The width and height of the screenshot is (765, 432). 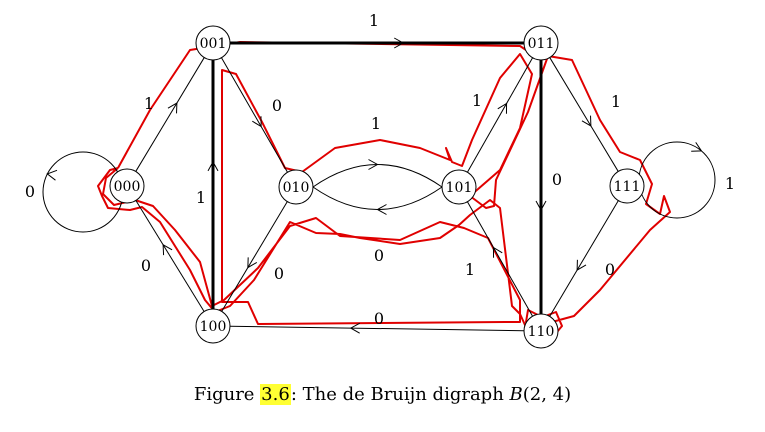 I want to click on node-000-circle, so click(x=127, y=186).